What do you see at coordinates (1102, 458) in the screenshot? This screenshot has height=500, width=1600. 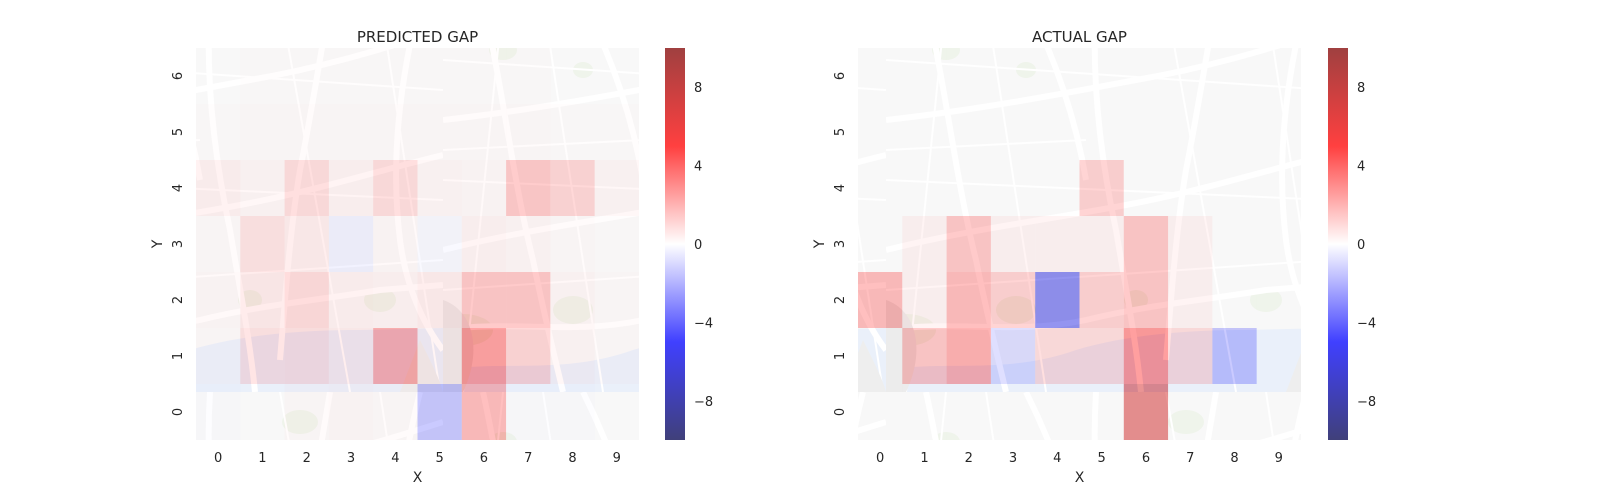 I see `x-tick-label: 5` at bounding box center [1102, 458].